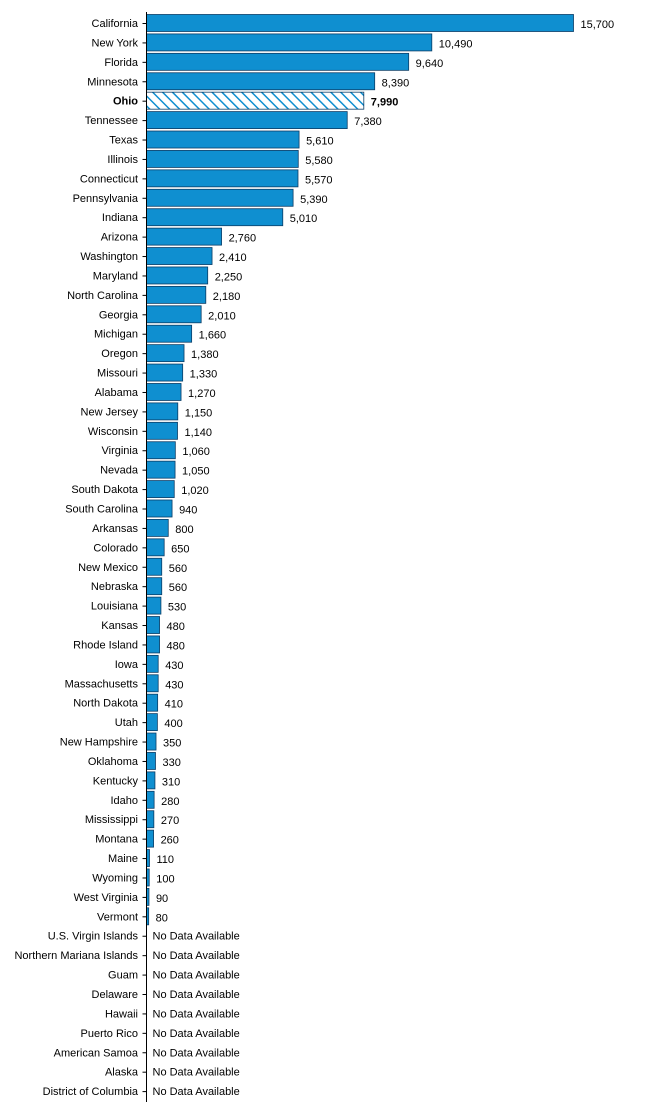 This screenshot has width=650, height=1120. What do you see at coordinates (126, 723) in the screenshot?
I see `category-label: Utah` at bounding box center [126, 723].